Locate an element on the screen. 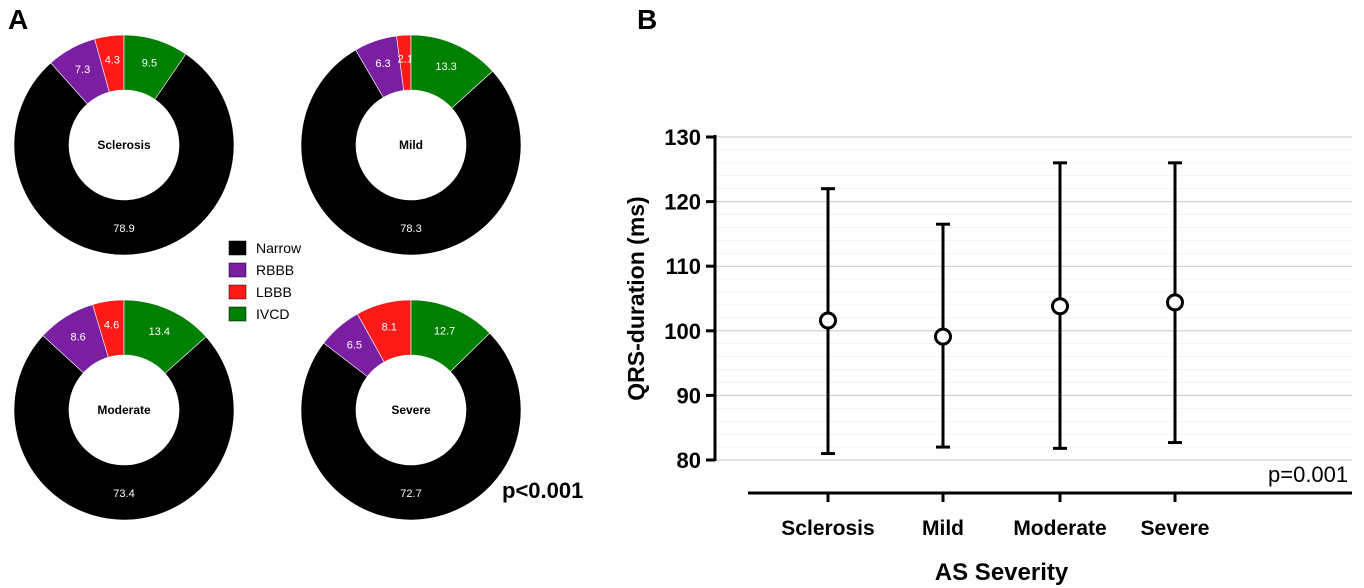 The image size is (1364, 588). panel-b-p-value: p=0.001 is located at coordinates (1308, 474).